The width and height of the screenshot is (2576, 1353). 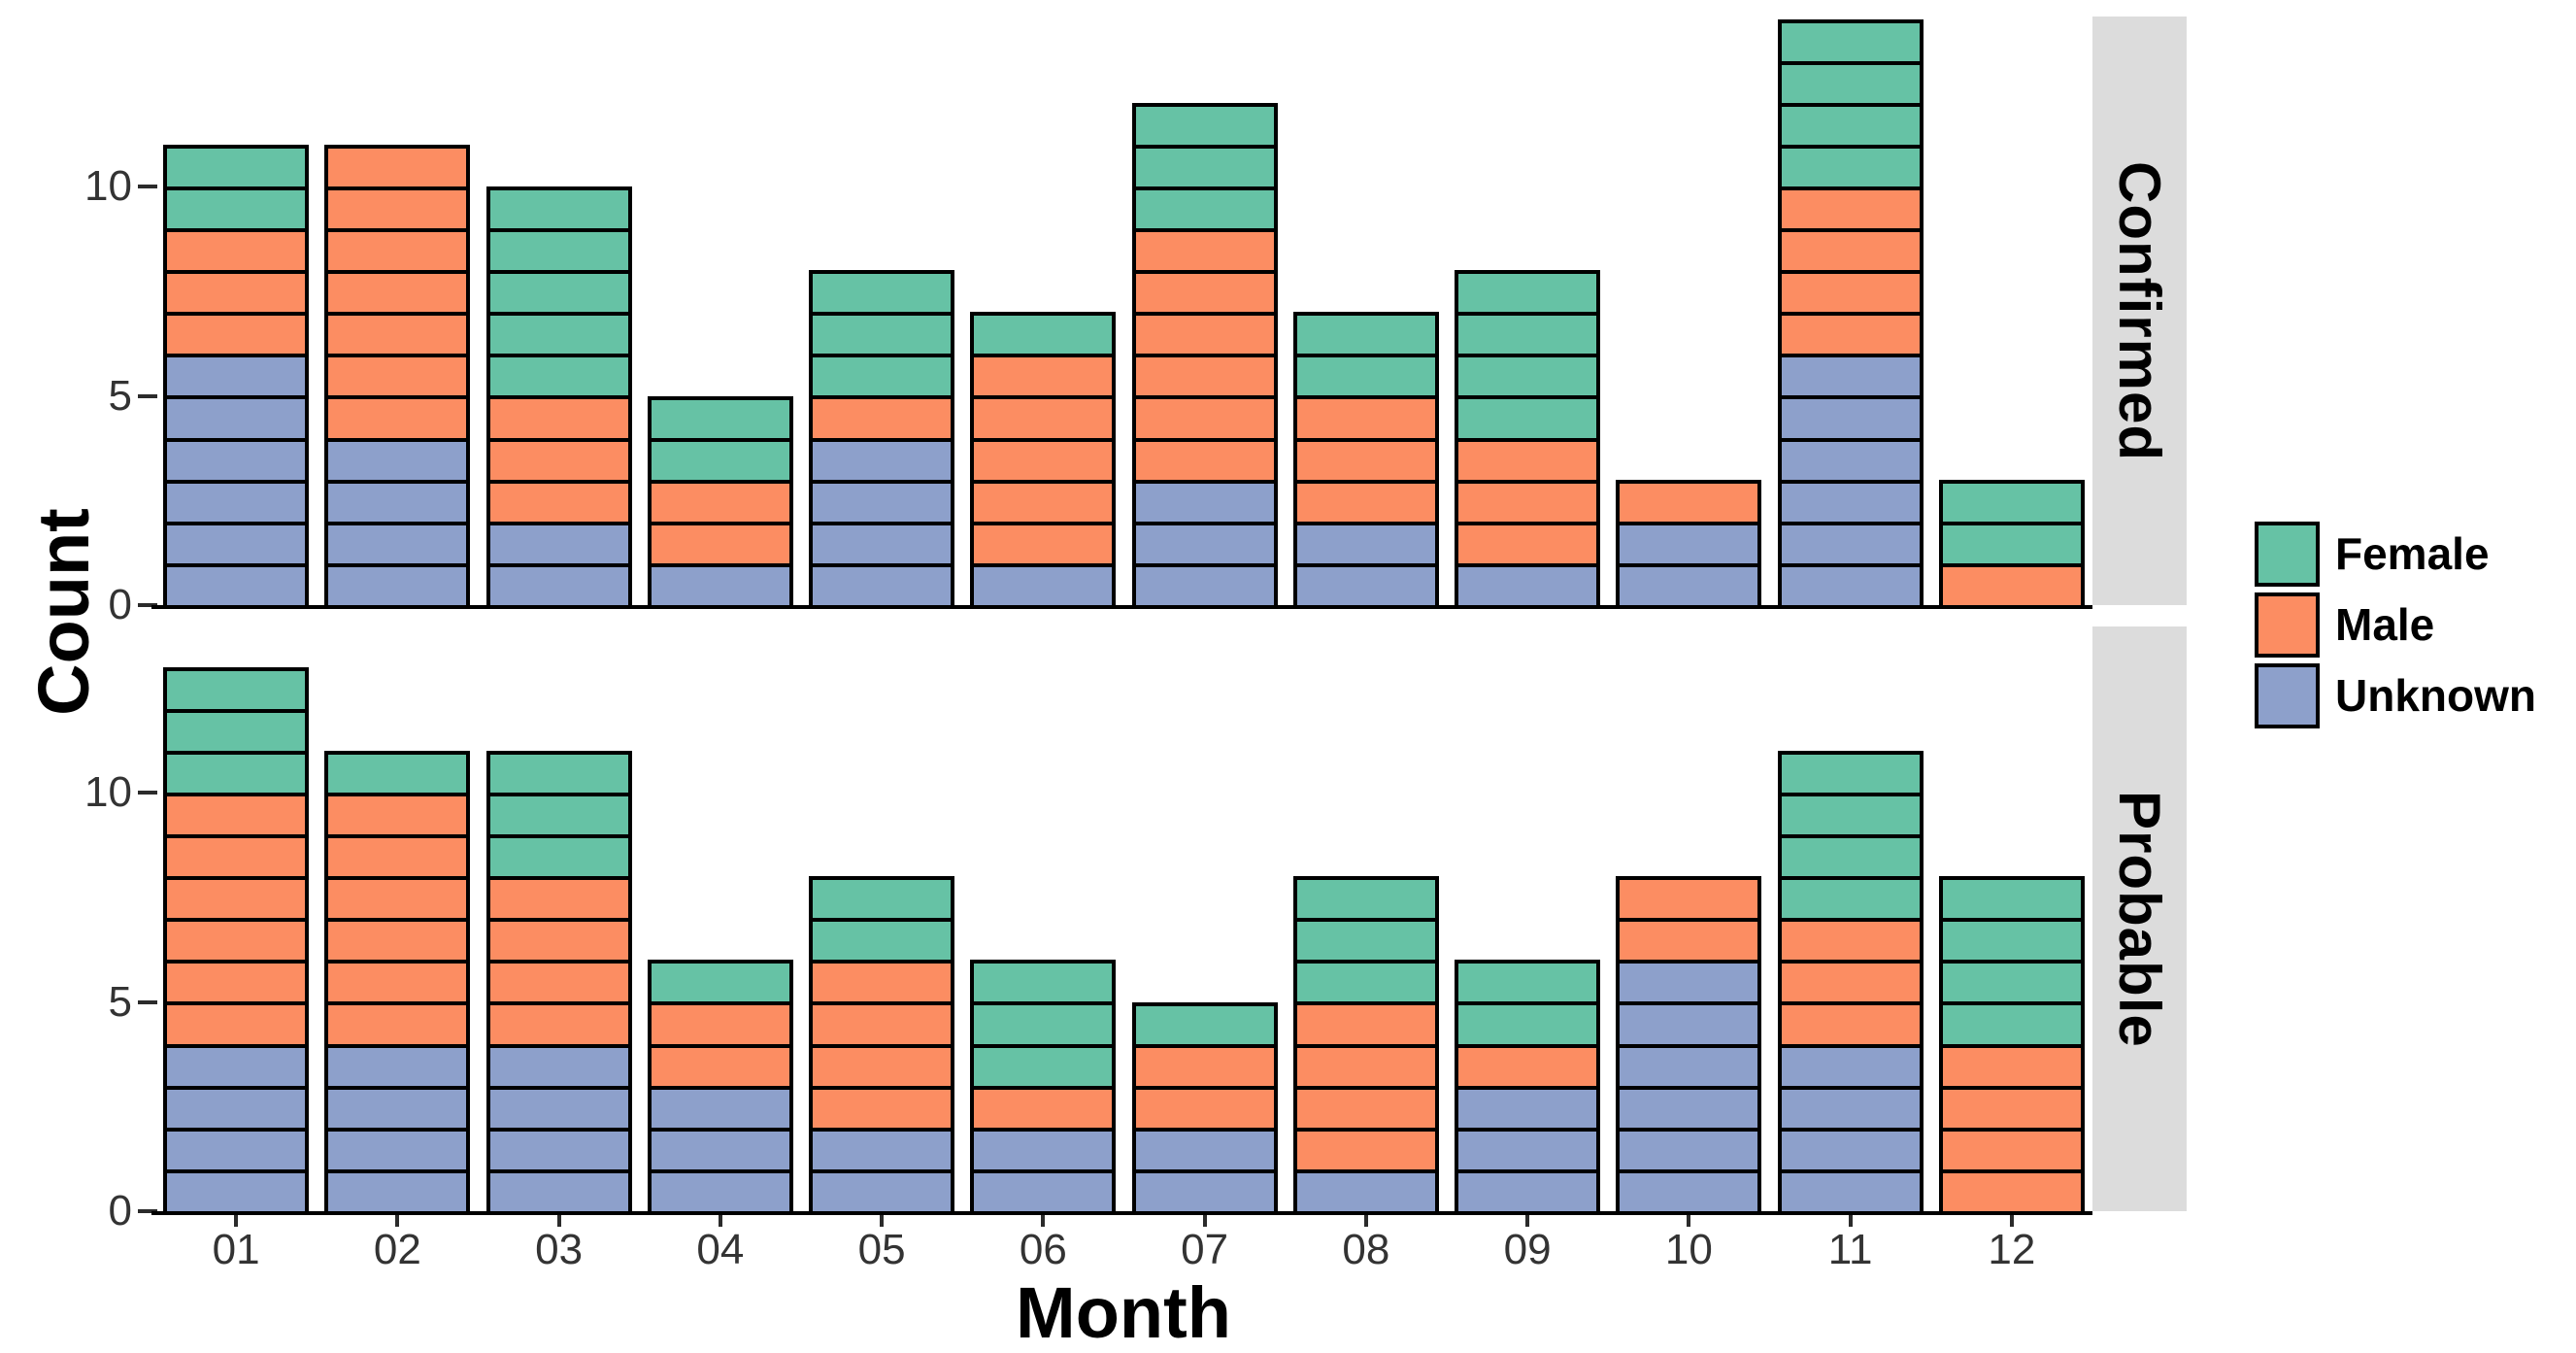 I want to click on block-confirmed-04-female, so click(x=720, y=459).